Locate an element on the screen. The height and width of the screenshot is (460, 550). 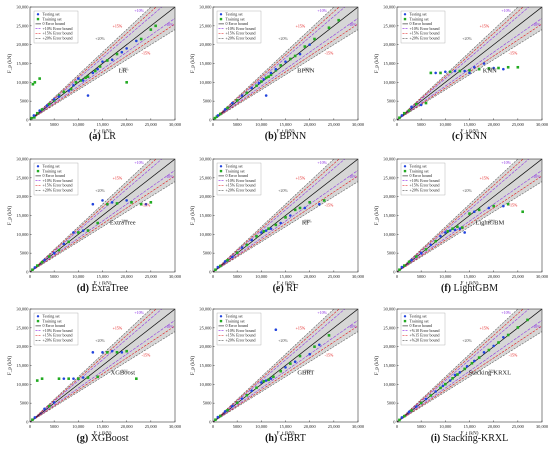
x-tick-label: 30,000 is located at coordinates (542, 277).